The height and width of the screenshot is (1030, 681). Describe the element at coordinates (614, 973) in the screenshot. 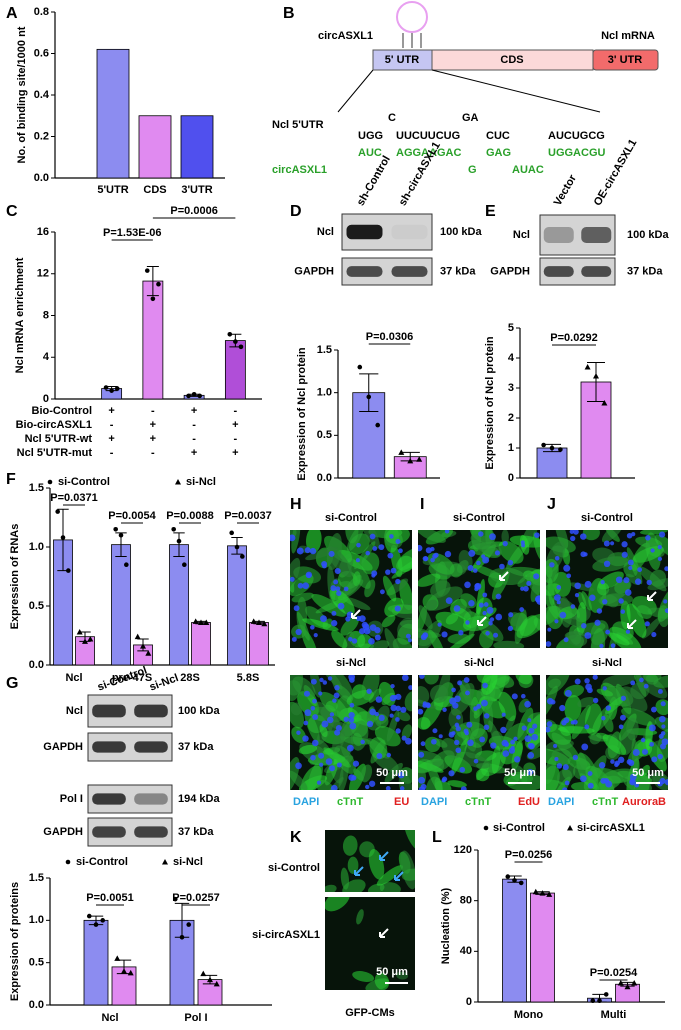

I see `p-value: P=0.0254` at that location.